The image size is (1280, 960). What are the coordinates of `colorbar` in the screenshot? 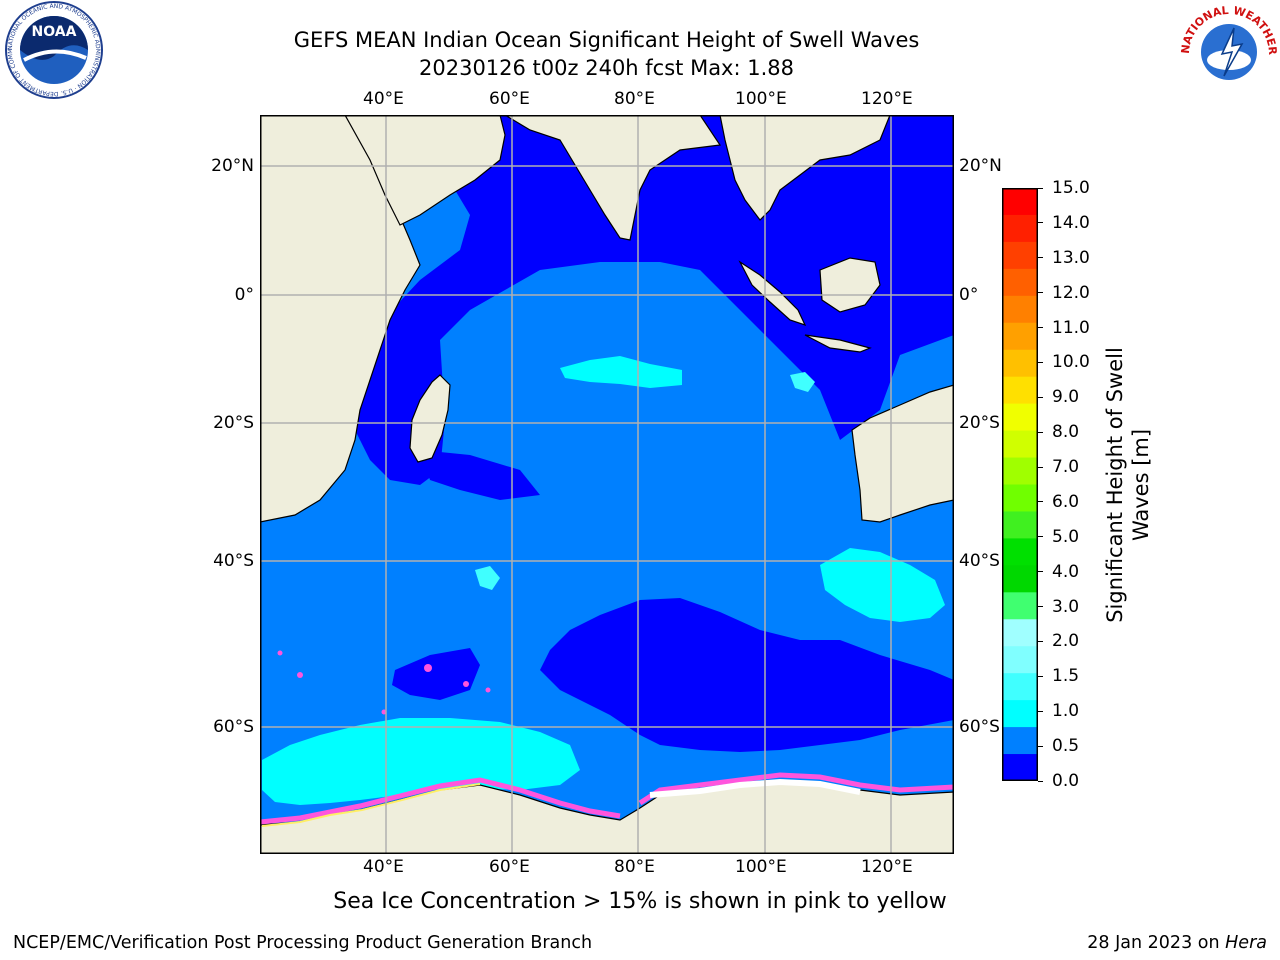 It's located at (1020, 485).